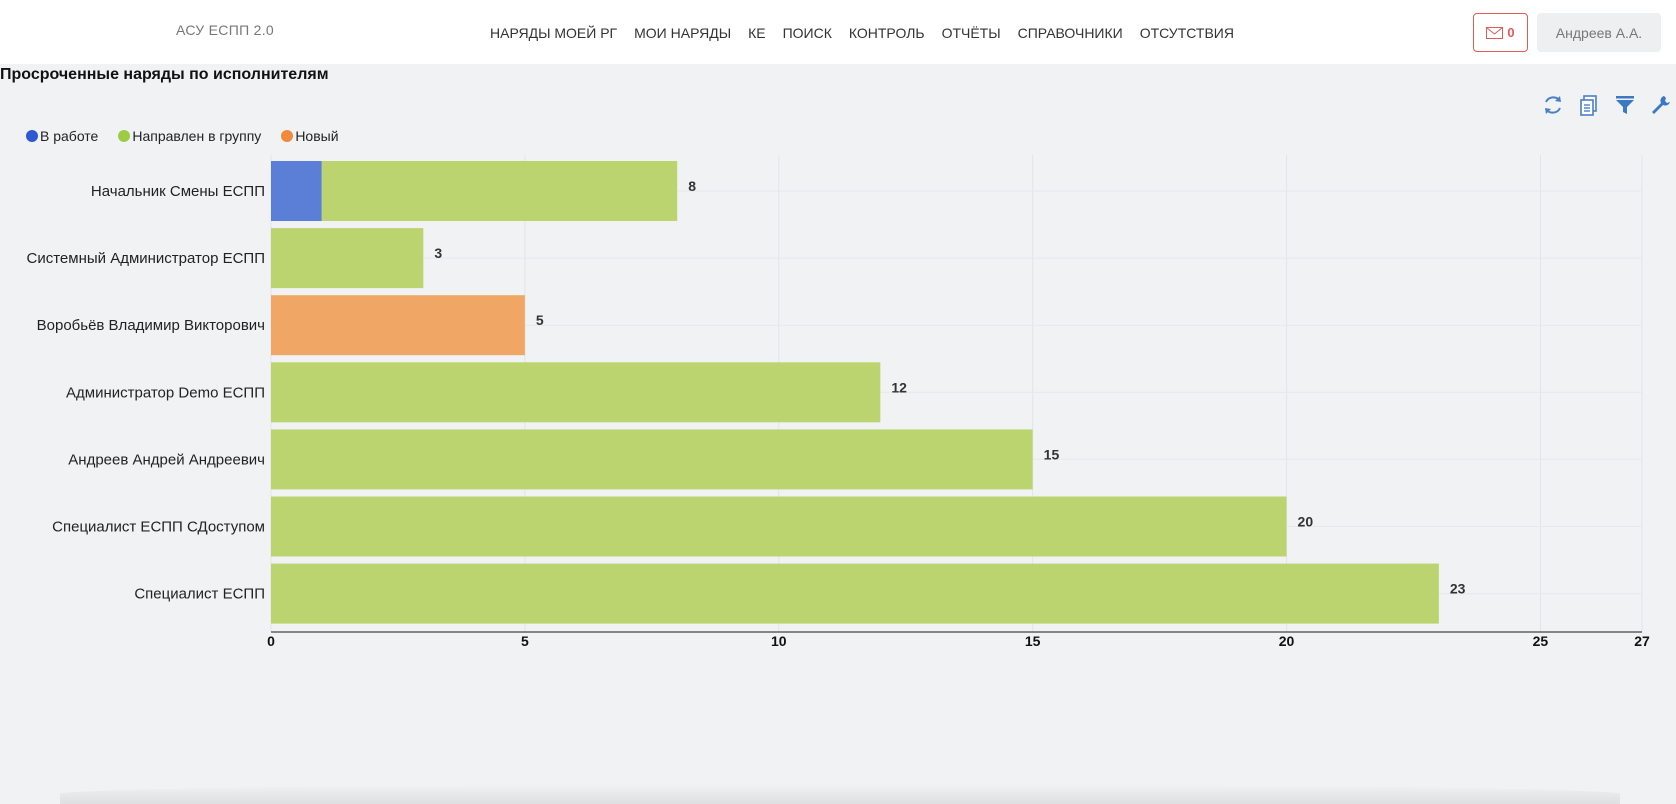 The height and width of the screenshot is (804, 1676). I want to click on bar-total-label-0: 8, so click(692, 186).